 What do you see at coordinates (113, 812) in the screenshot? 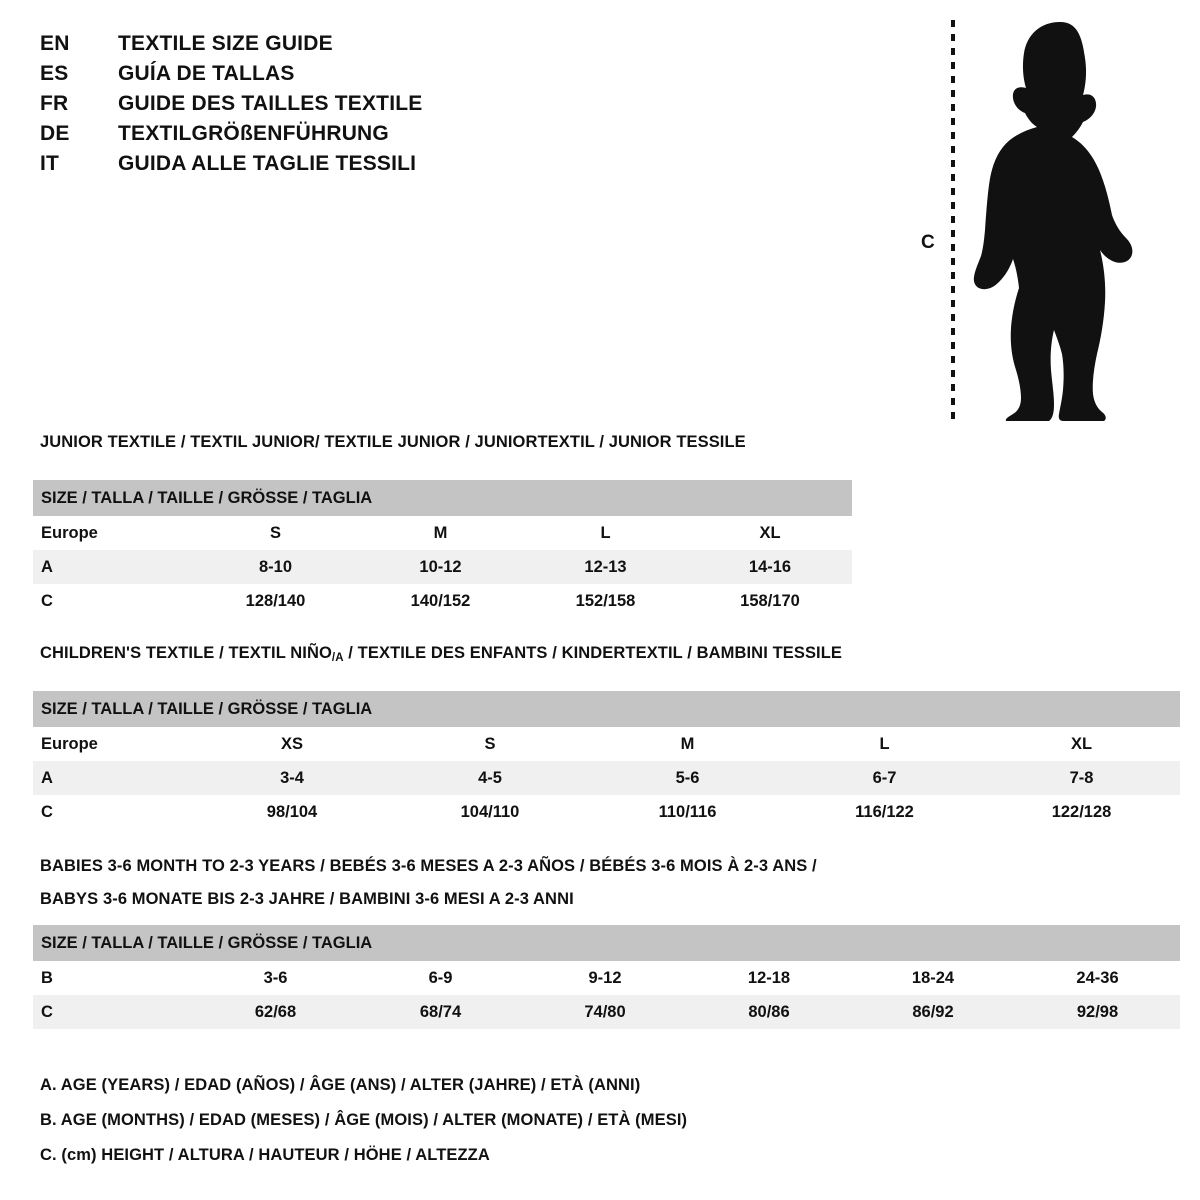
I see `children-row-c-label: C` at bounding box center [113, 812].